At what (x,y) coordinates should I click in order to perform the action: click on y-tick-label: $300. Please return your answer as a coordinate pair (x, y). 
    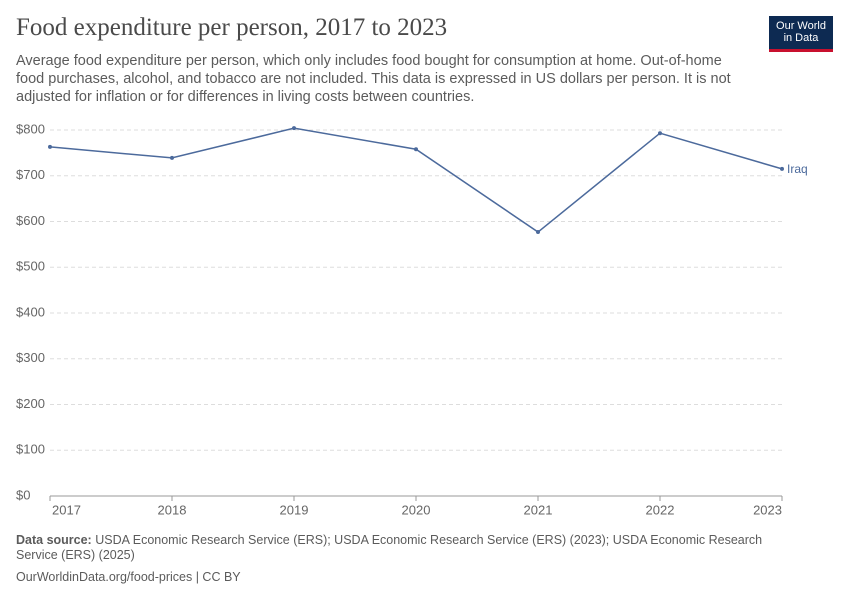
    Looking at the image, I should click on (30, 357).